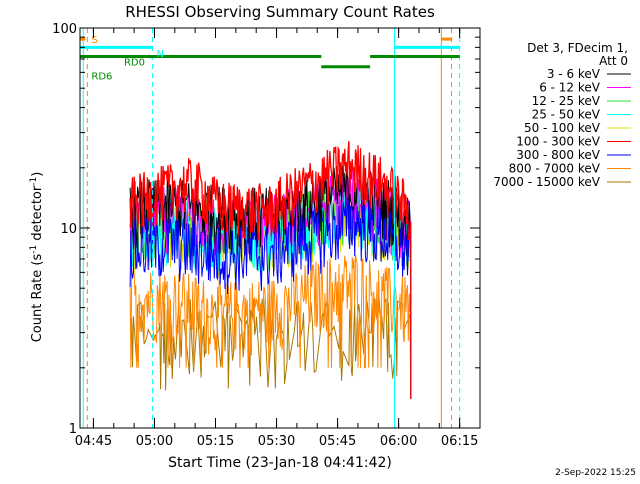 The image size is (640, 484). What do you see at coordinates (34, 181) in the screenshot?
I see `y-label-exp2: -1` at bounding box center [34, 181].